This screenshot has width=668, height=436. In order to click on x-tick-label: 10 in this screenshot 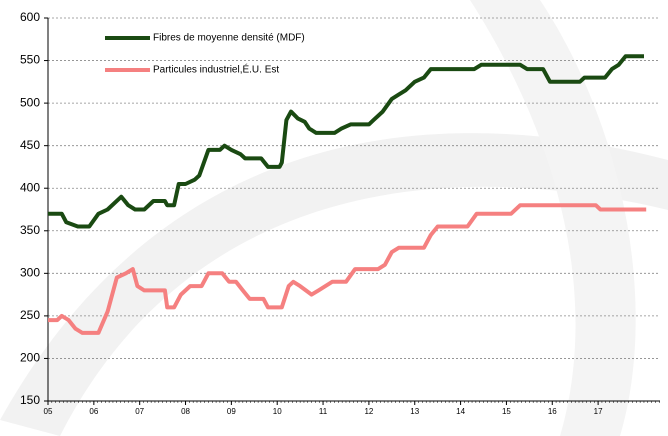, I will do `click(277, 411)`.